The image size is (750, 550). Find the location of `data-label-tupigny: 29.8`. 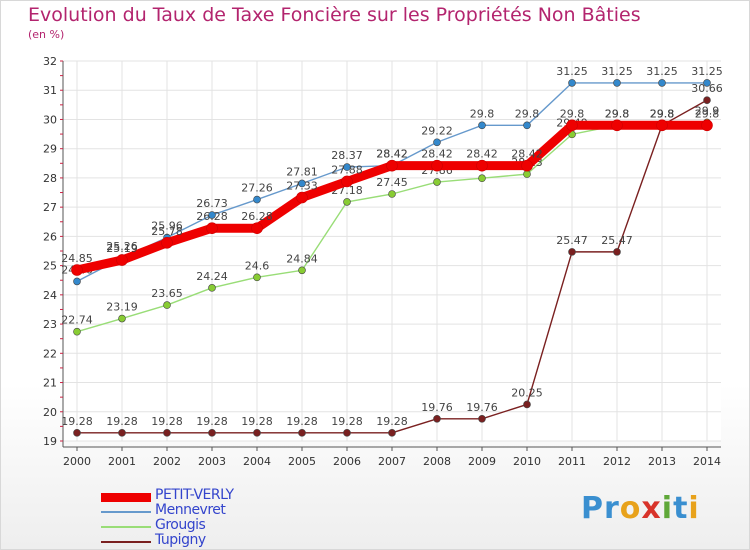

data-label-tupigny: 29.8 is located at coordinates (662, 113).